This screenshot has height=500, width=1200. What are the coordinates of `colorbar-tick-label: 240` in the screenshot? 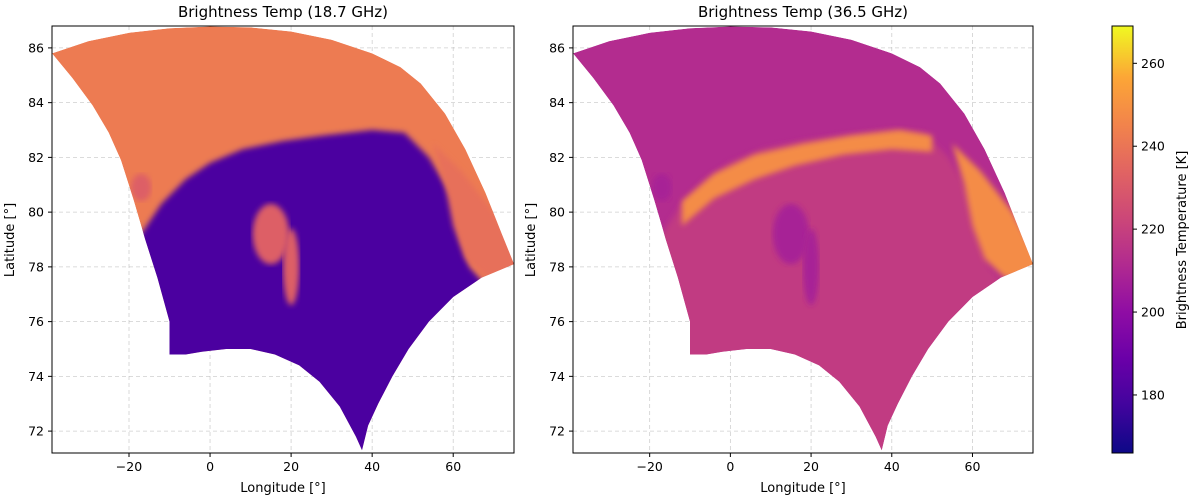 It's located at (1153, 146).